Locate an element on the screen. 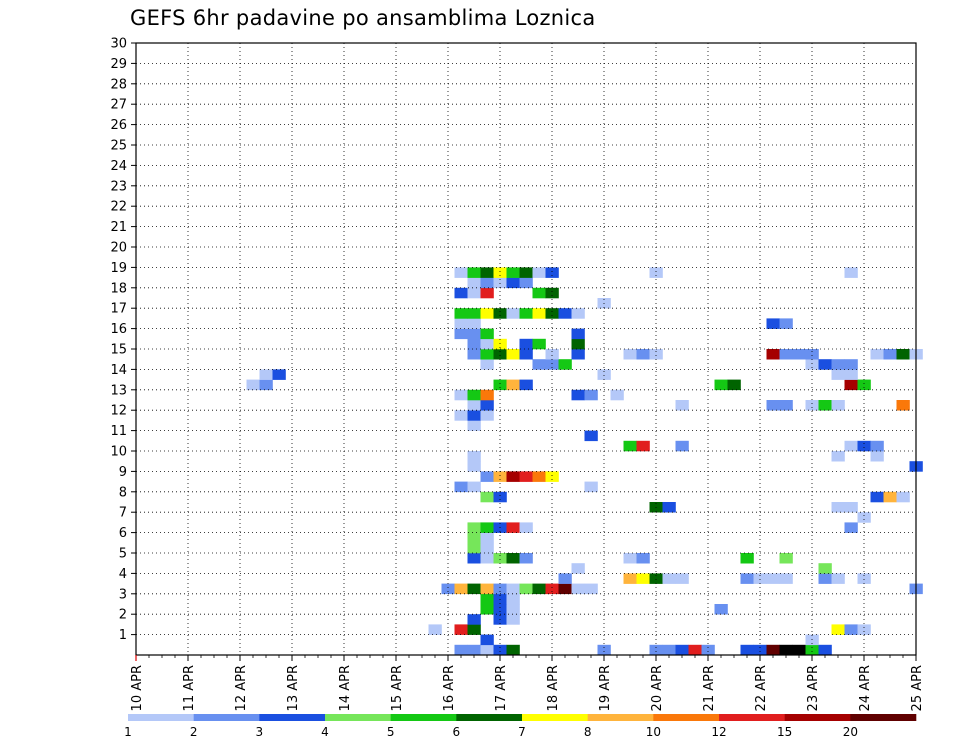 Image resolution: width=960 pixels, height=742 pixels. colorbar-label: 12 is located at coordinates (718, 732).